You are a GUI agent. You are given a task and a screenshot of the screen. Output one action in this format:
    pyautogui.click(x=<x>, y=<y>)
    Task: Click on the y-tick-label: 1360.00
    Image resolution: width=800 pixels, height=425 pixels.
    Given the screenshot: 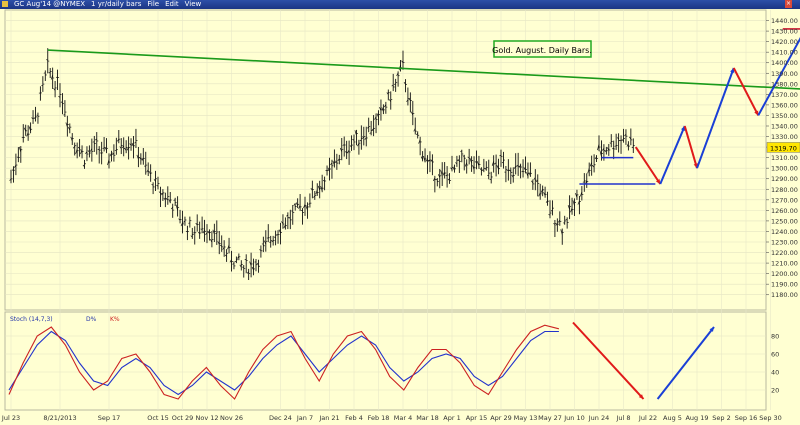 What is the action you would take?
    pyautogui.click(x=784, y=105)
    